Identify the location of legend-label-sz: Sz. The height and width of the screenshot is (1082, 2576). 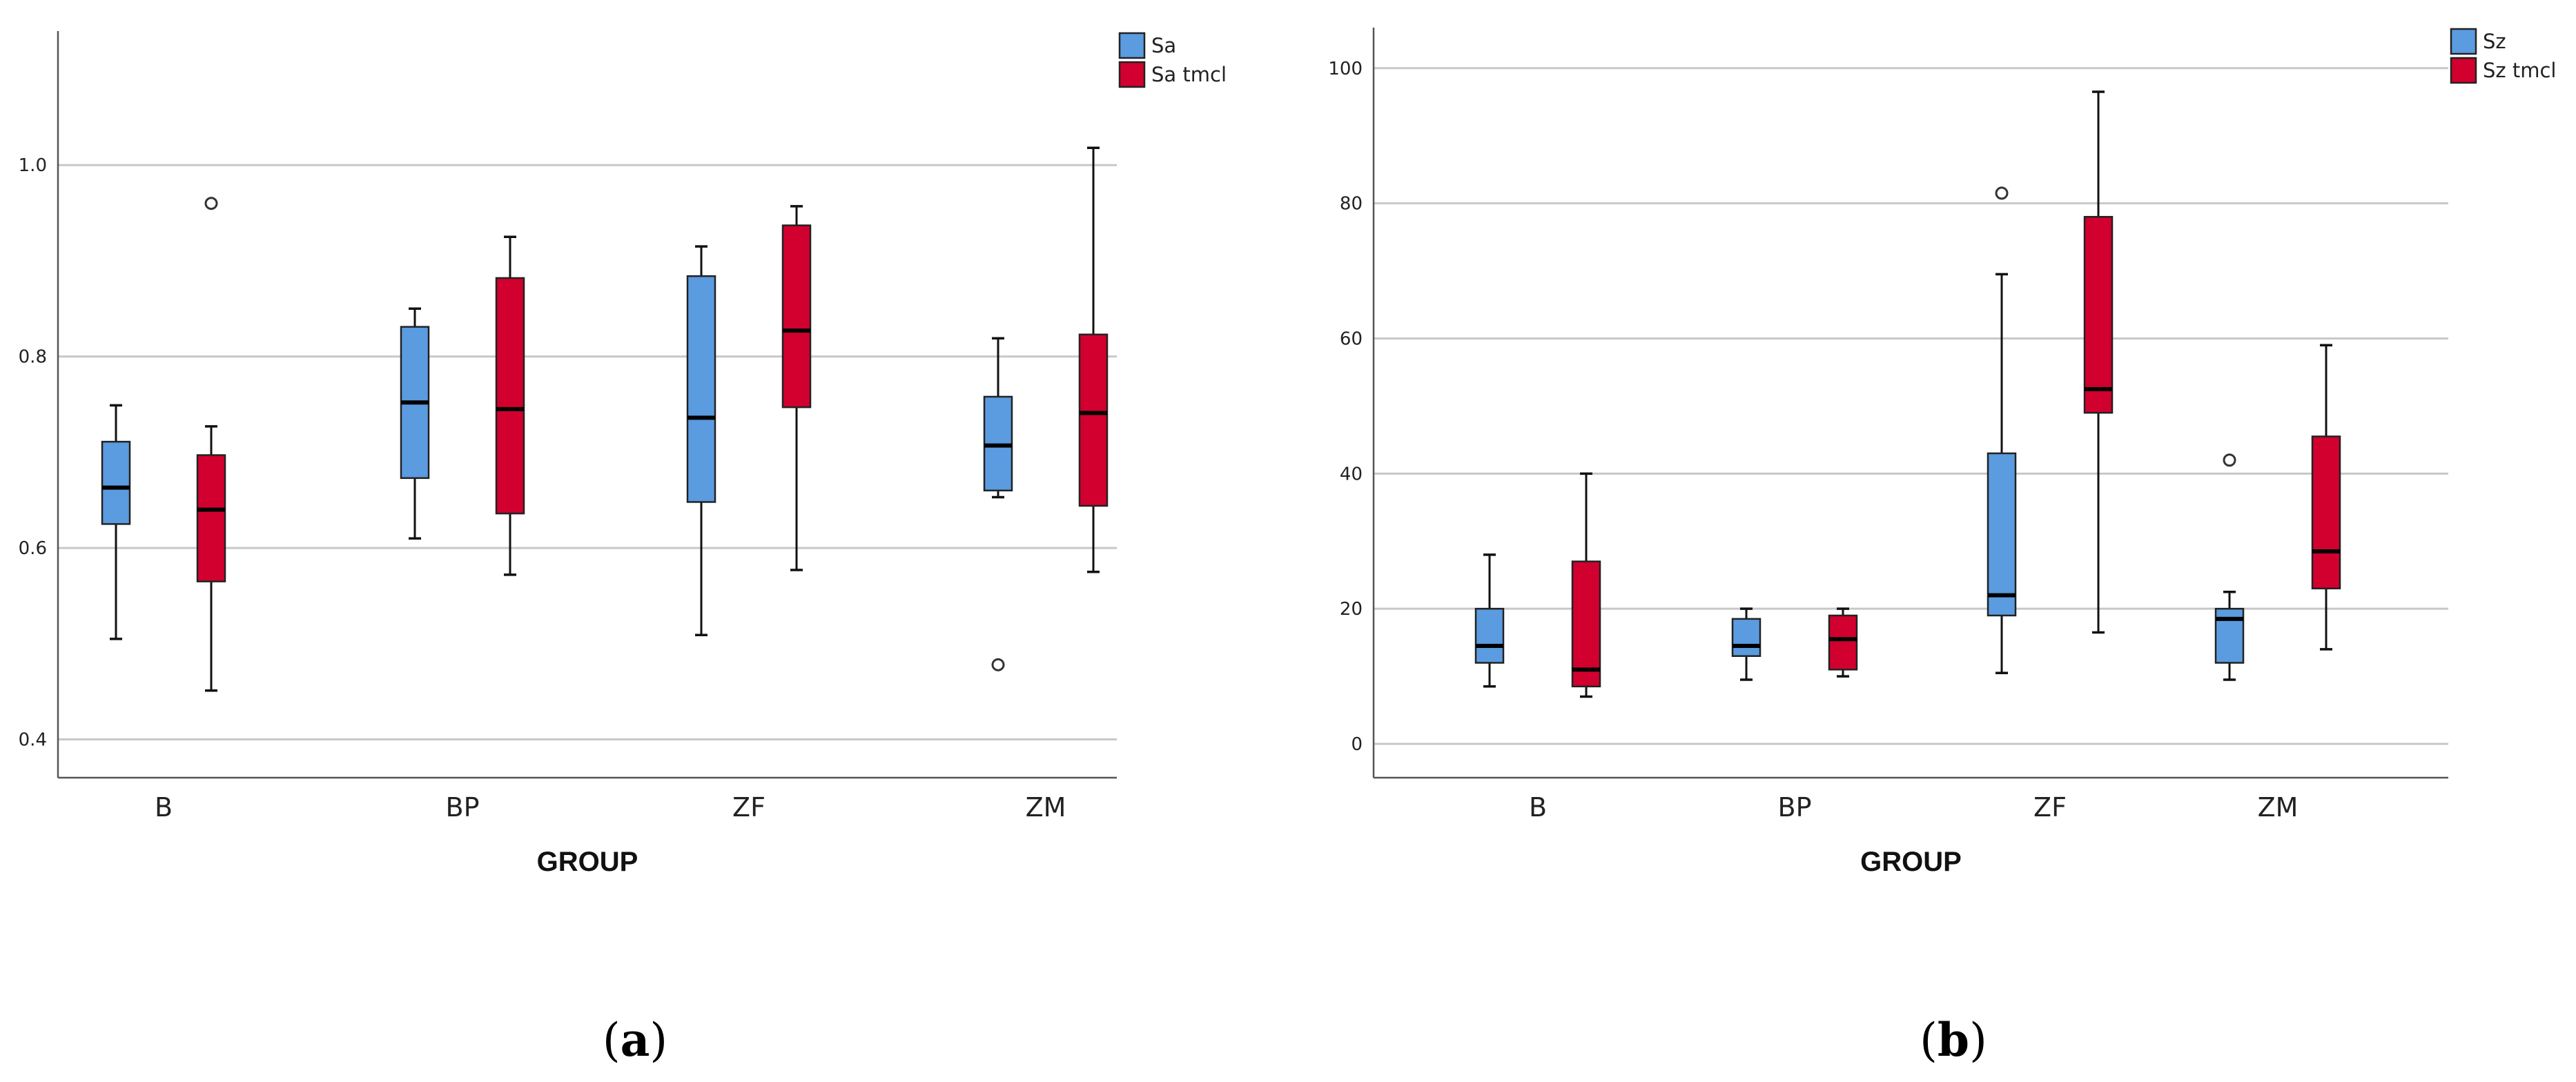
(2494, 41).